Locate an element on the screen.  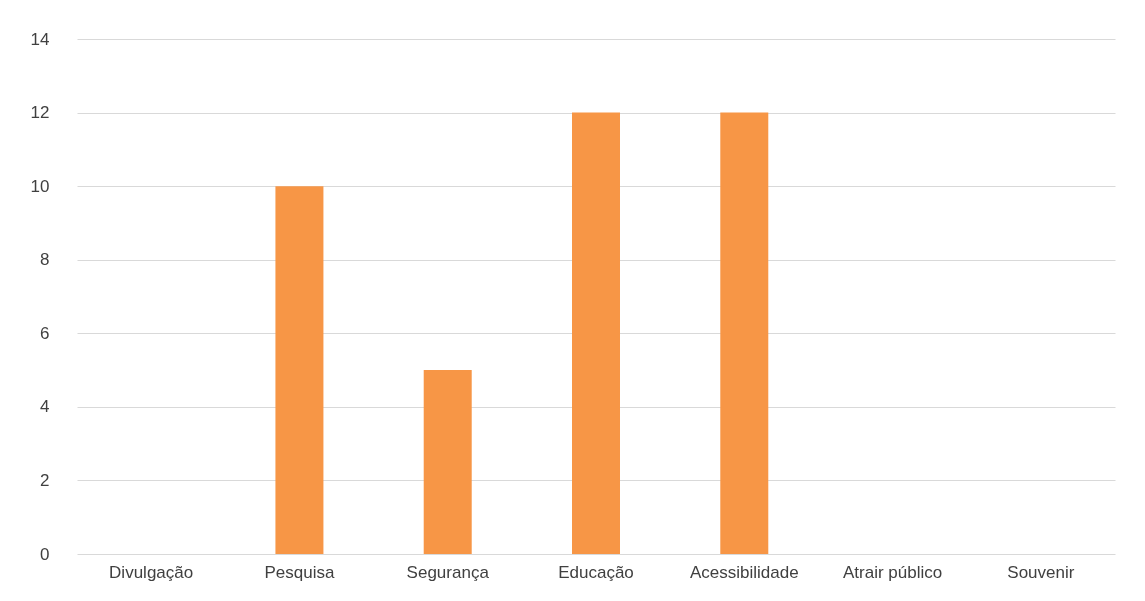
y-tick-label: 2 is located at coordinates (45, 480).